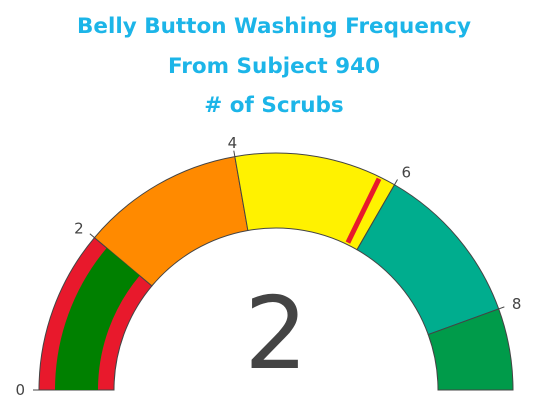 This screenshot has height=415, width=541. I want to click on gauge-threshold, so click(363, 210).